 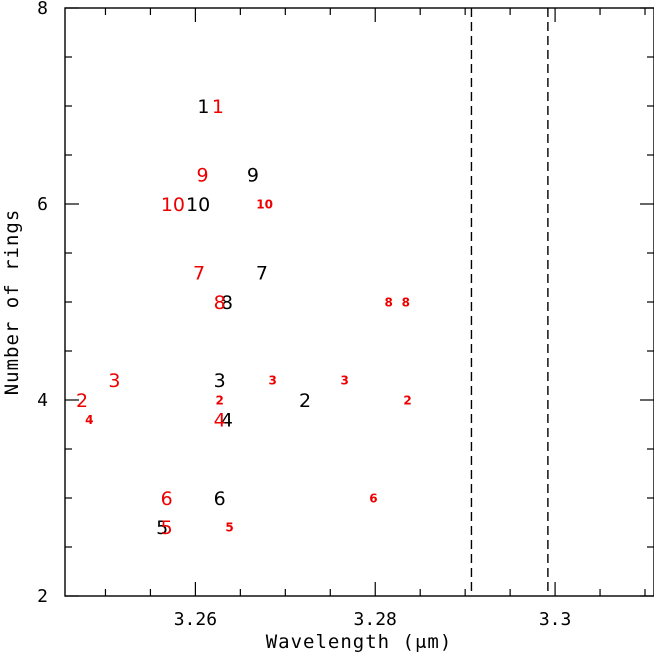 I want to click on x-tick-label: 3.26, so click(x=195, y=619).